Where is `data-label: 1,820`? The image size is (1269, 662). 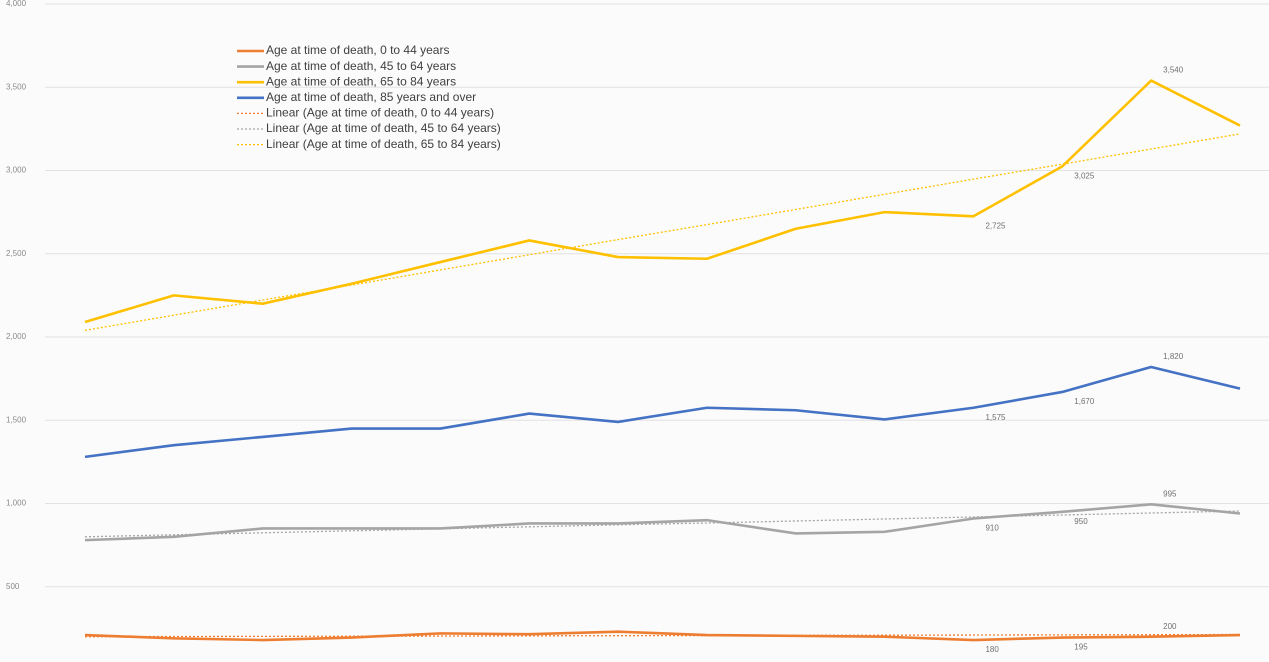
data-label: 1,820 is located at coordinates (1173, 356).